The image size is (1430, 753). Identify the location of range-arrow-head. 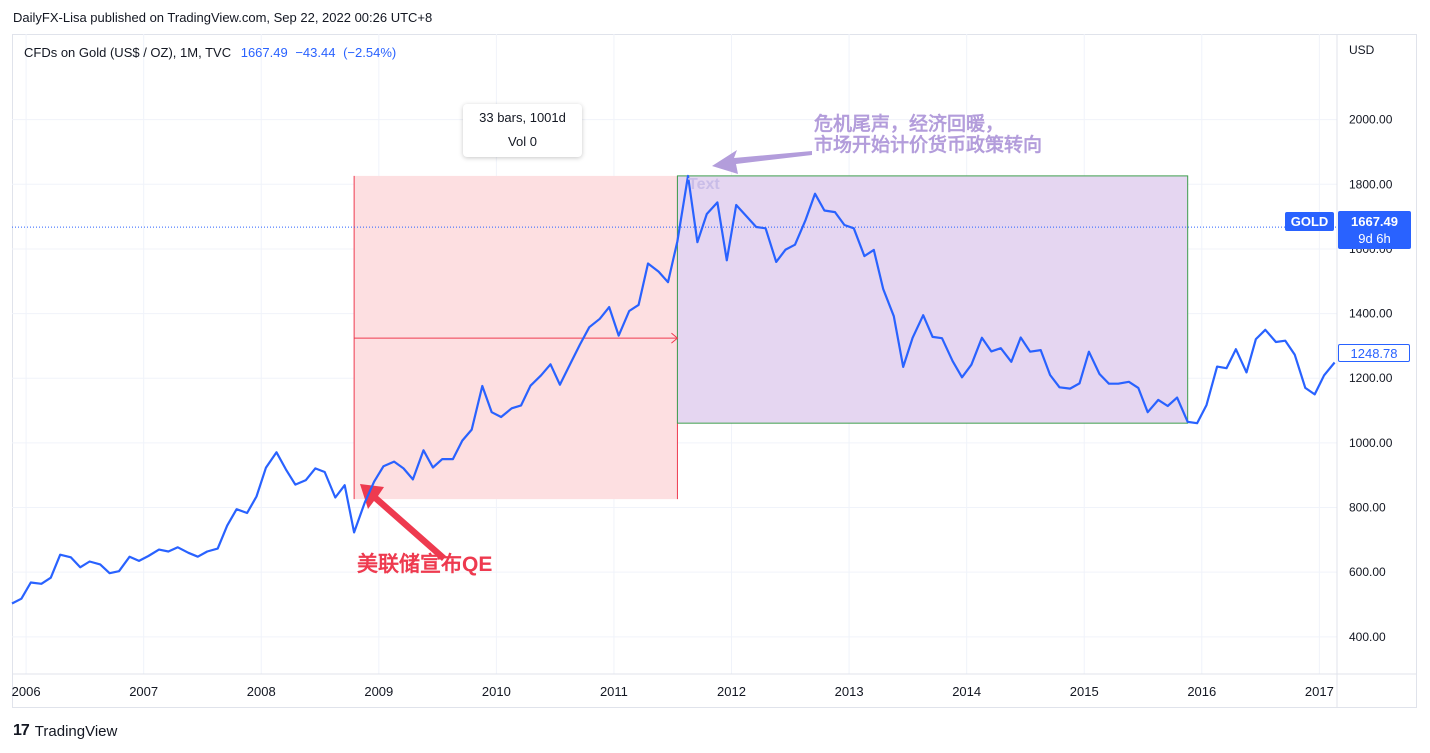
(675, 338).